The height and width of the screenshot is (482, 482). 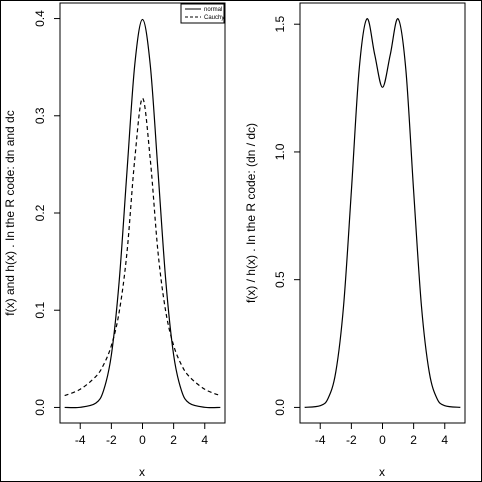 What do you see at coordinates (40, 115) in the screenshot?
I see `y-tick-label: 0.3` at bounding box center [40, 115].